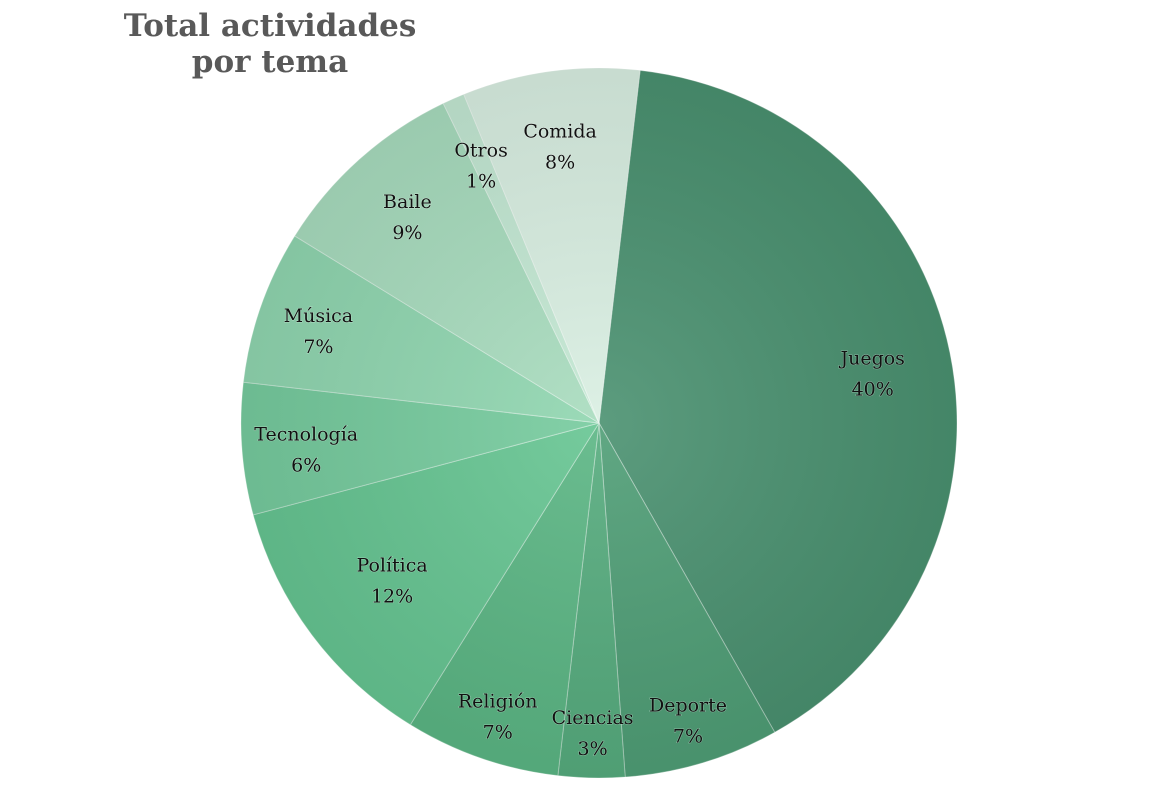 The image size is (1153, 811). I want to click on chart-title: Total actividades por tema, so click(270, 44).